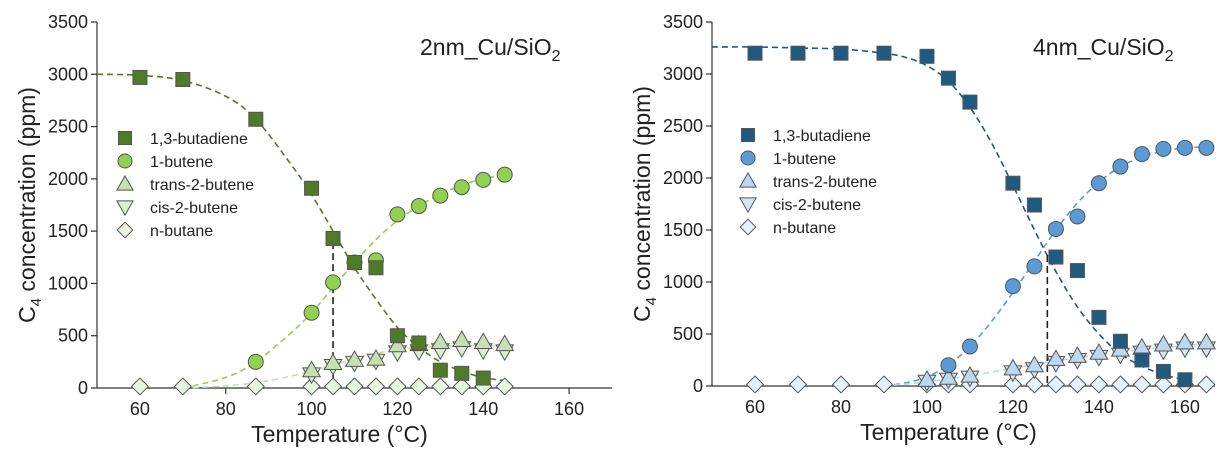 Image resolution: width=1223 pixels, height=450 pixels. What do you see at coordinates (651, 301) in the screenshot?
I see `y-axis-title-sub: 4` at bounding box center [651, 301].